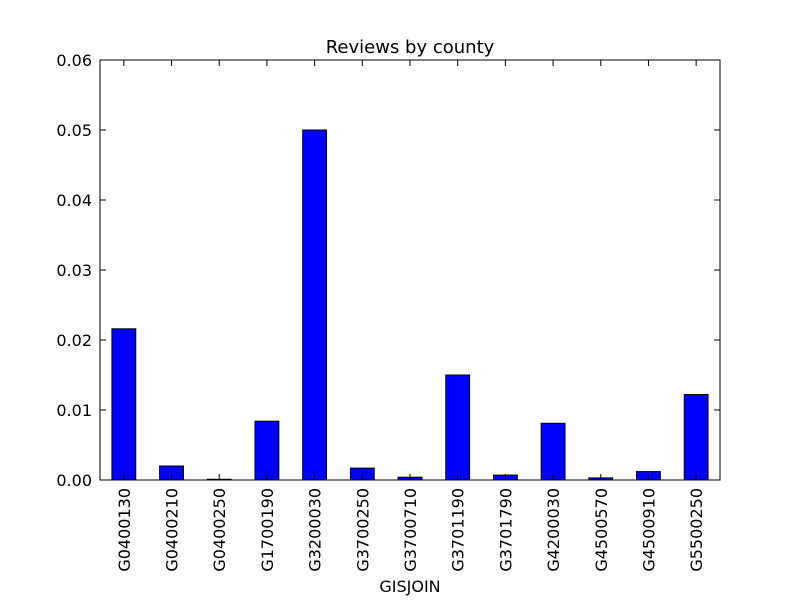  What do you see at coordinates (74, 270) in the screenshot?
I see `y-tick-label: 0.03` at bounding box center [74, 270].